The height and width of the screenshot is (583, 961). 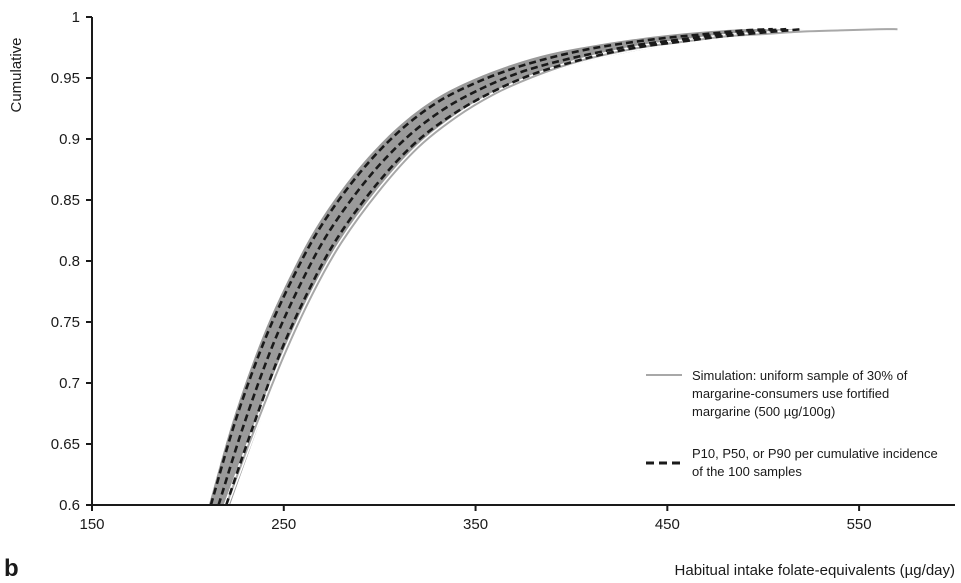 What do you see at coordinates (91, 524) in the screenshot?
I see `x-tick-label: 150` at bounding box center [91, 524].